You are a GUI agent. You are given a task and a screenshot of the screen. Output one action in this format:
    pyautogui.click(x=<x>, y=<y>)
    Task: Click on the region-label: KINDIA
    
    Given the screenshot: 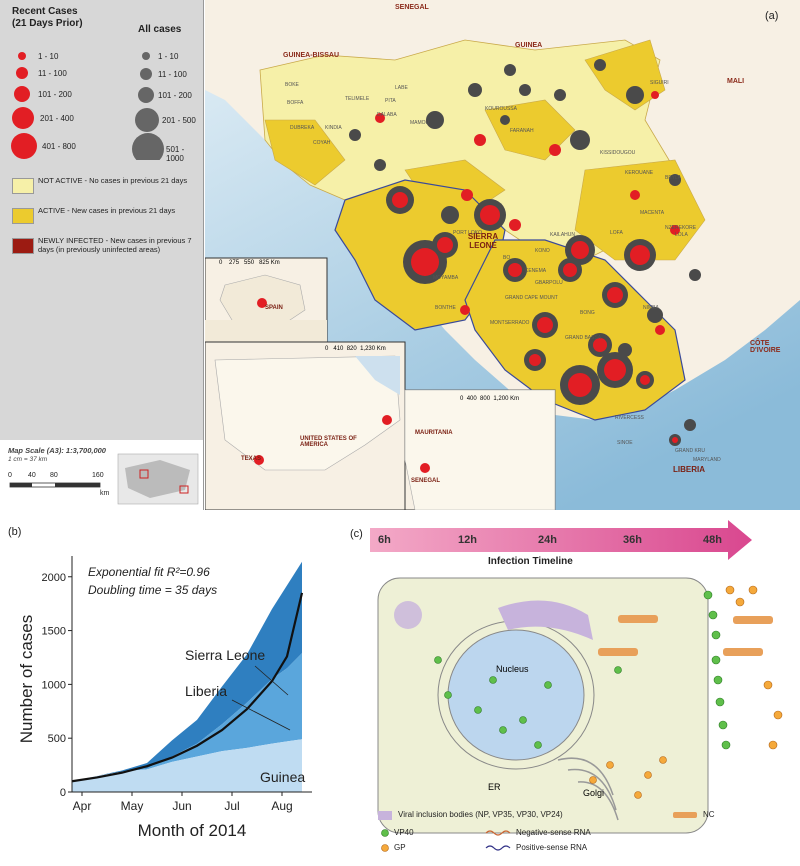 What is the action you would take?
    pyautogui.click(x=333, y=128)
    